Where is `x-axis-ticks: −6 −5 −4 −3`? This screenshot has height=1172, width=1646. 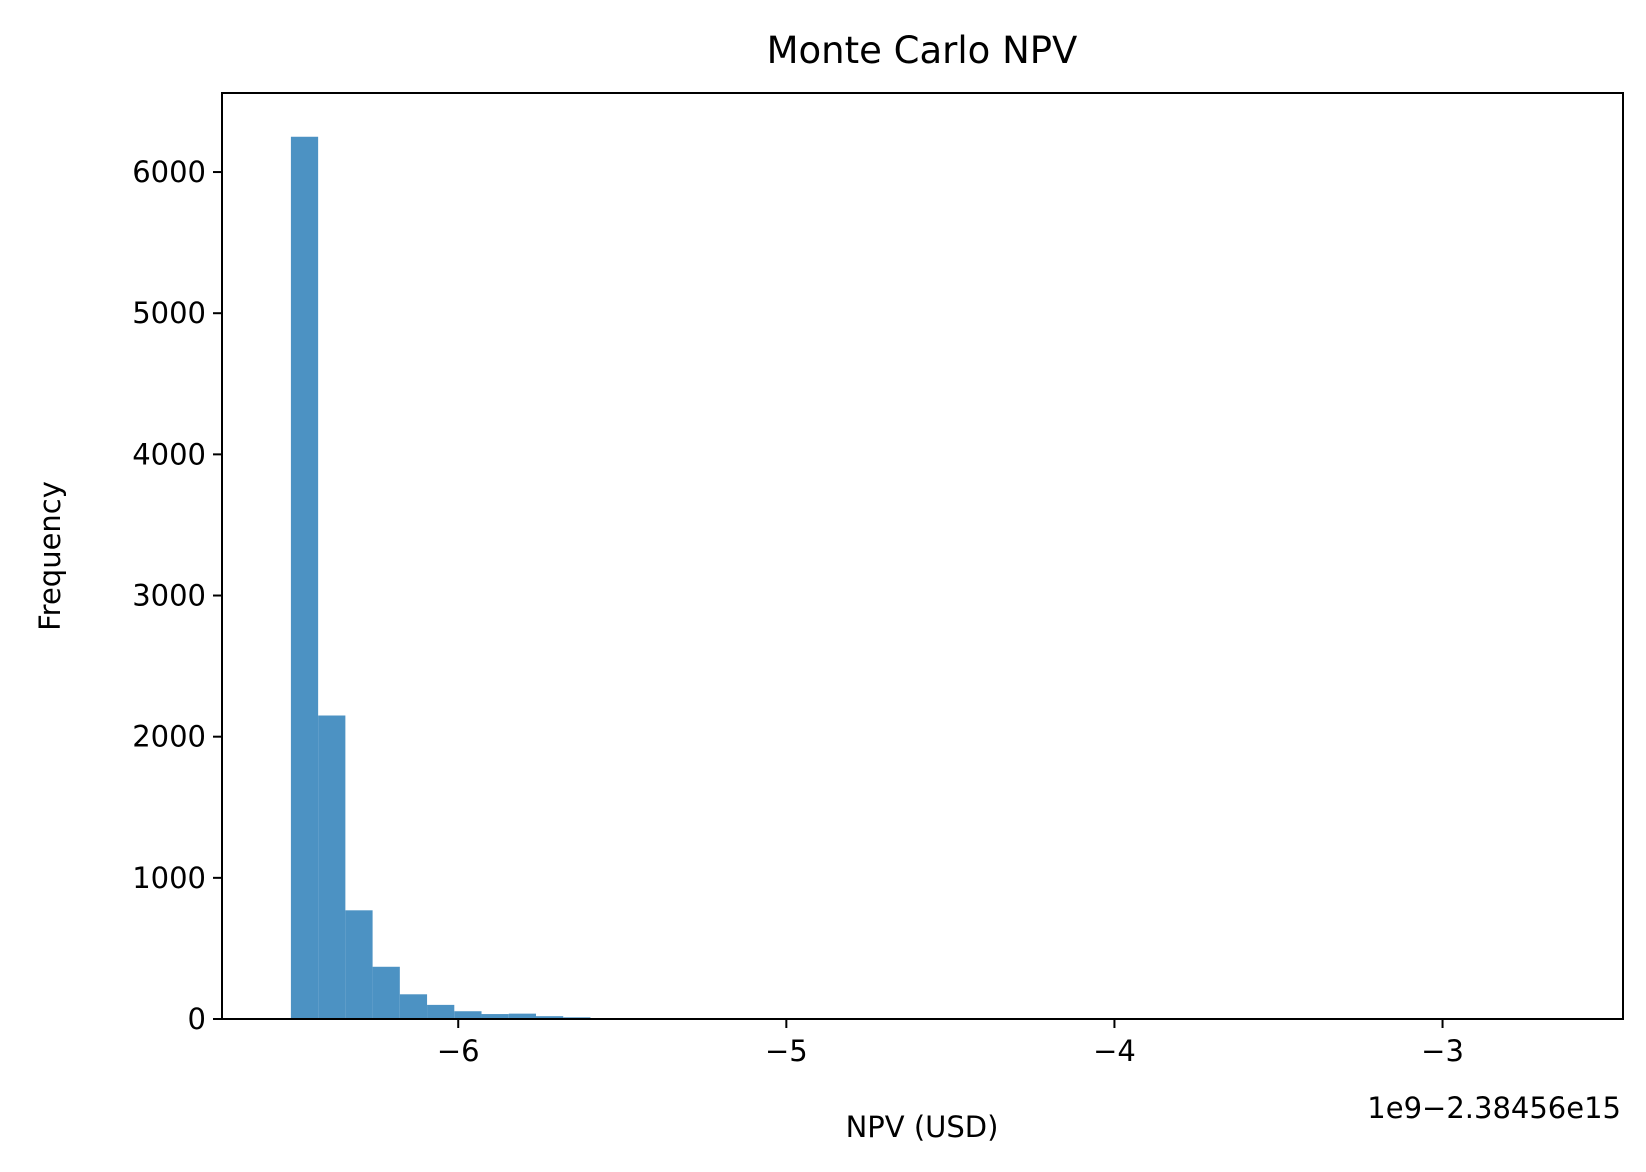 x-axis-ticks: −6 −5 −4 −3 is located at coordinates (950, 1043).